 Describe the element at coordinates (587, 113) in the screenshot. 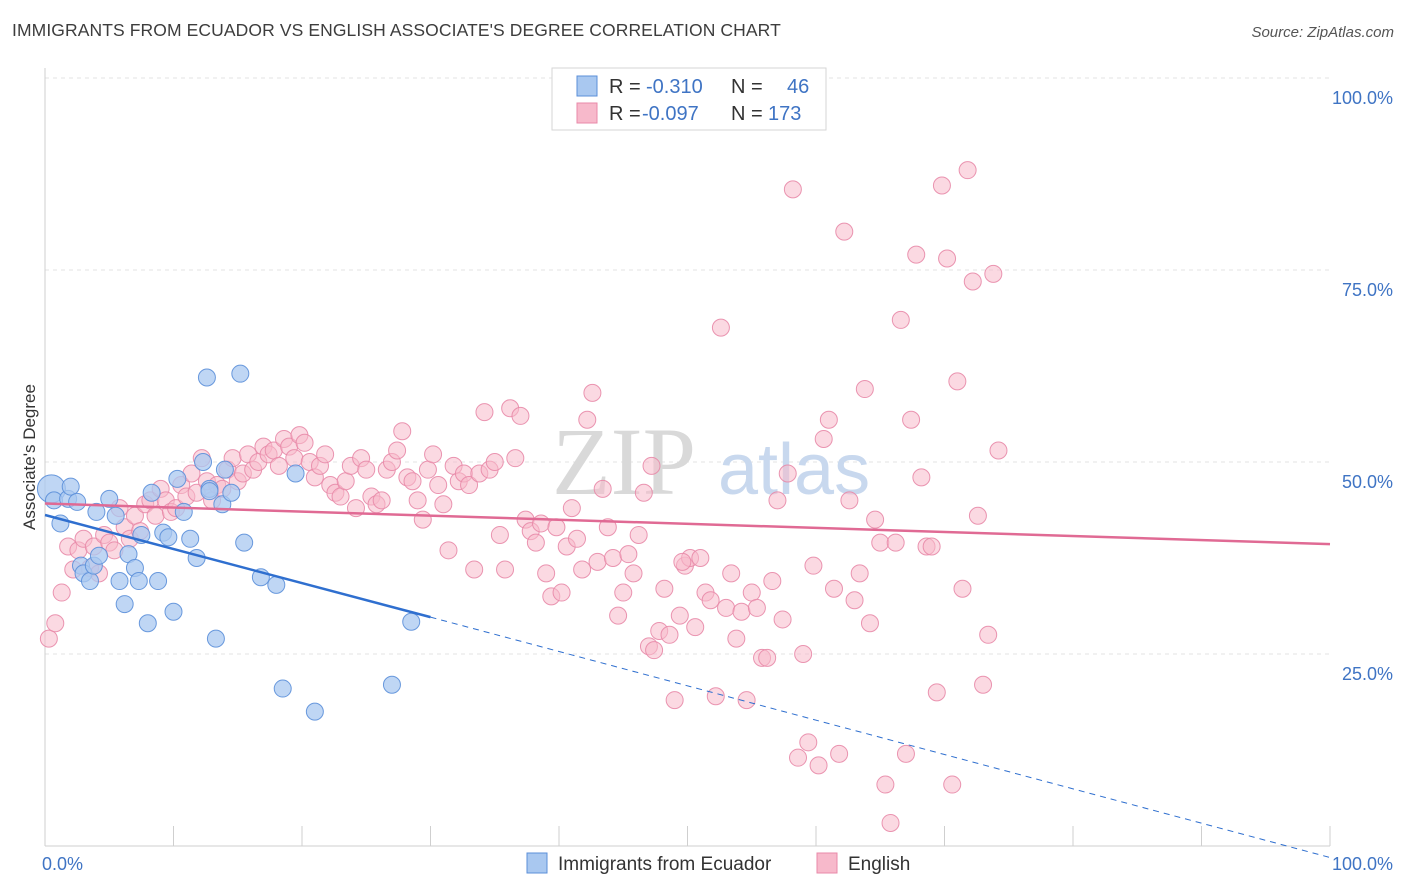

I see `legend-swatch-english` at that location.